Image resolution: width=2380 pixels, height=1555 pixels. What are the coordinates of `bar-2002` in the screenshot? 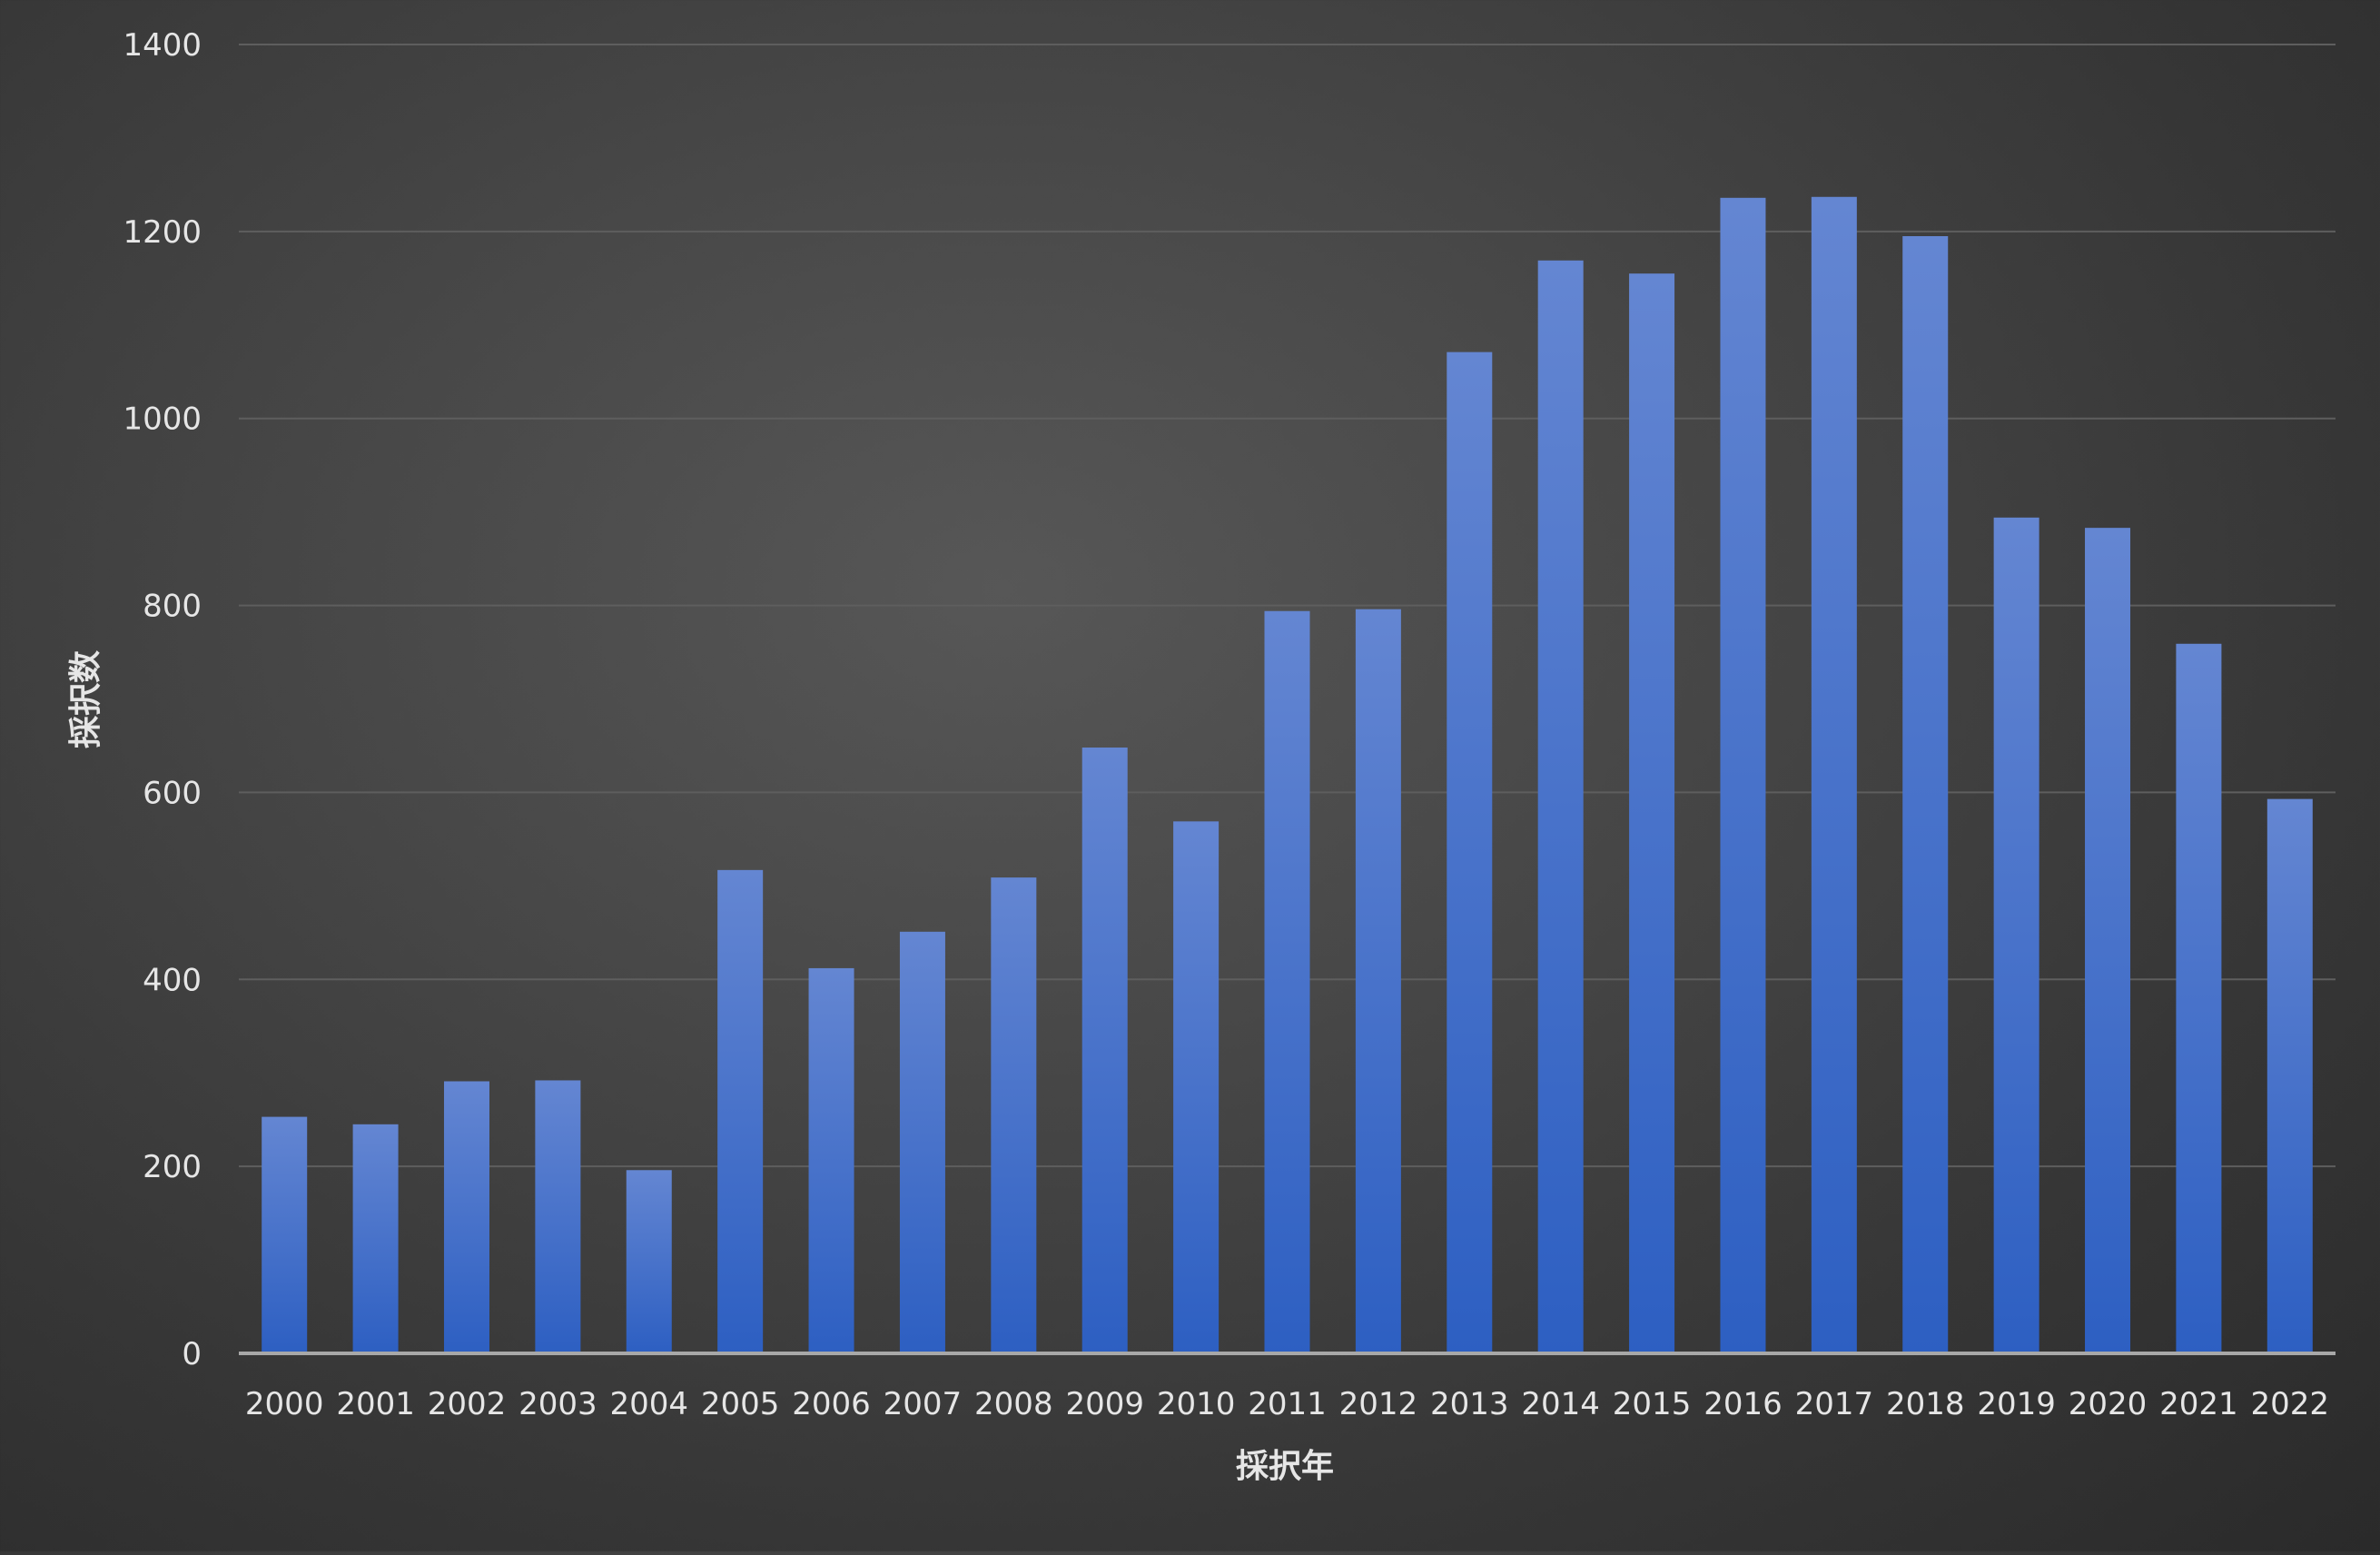 It's located at (466, 1217).